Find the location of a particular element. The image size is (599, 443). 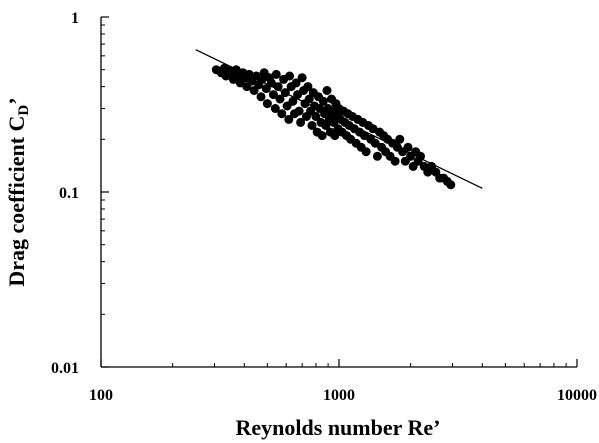

x-tick-label: 100 is located at coordinates (101, 395).